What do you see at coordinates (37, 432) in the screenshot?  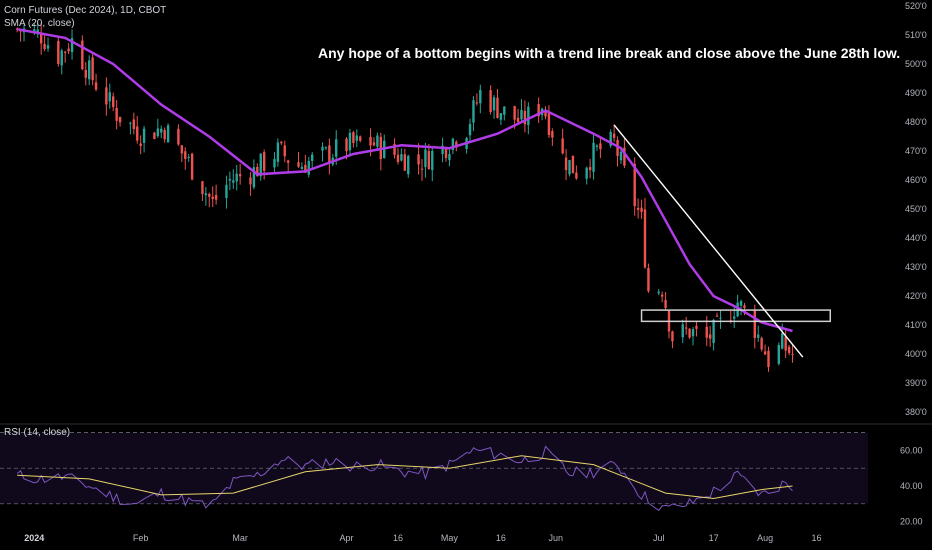 I see `rsi-legend-label: RSI (14, close)` at bounding box center [37, 432].